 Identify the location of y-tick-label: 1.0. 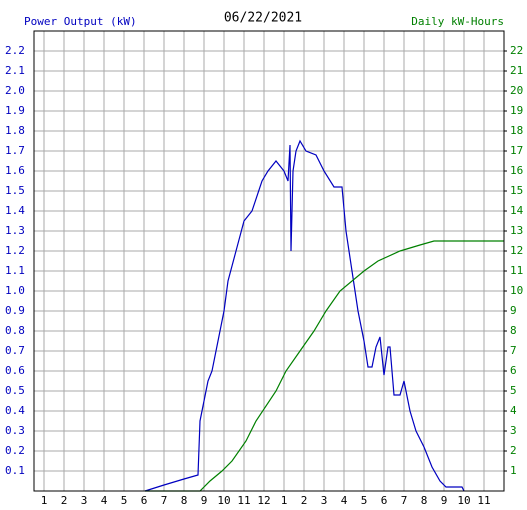
(15, 290).